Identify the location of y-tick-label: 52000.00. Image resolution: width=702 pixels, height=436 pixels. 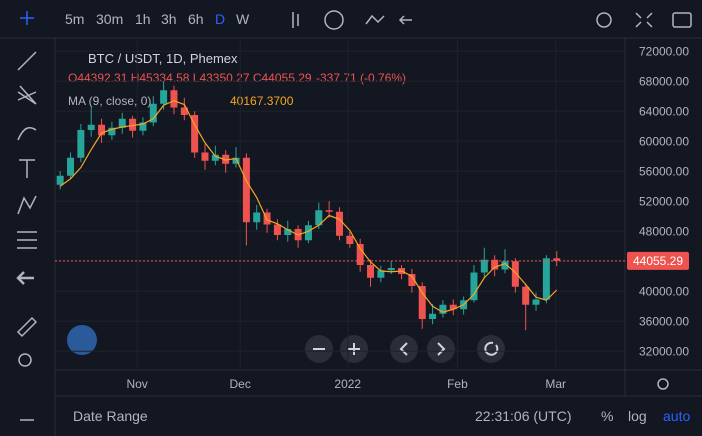
(664, 201).